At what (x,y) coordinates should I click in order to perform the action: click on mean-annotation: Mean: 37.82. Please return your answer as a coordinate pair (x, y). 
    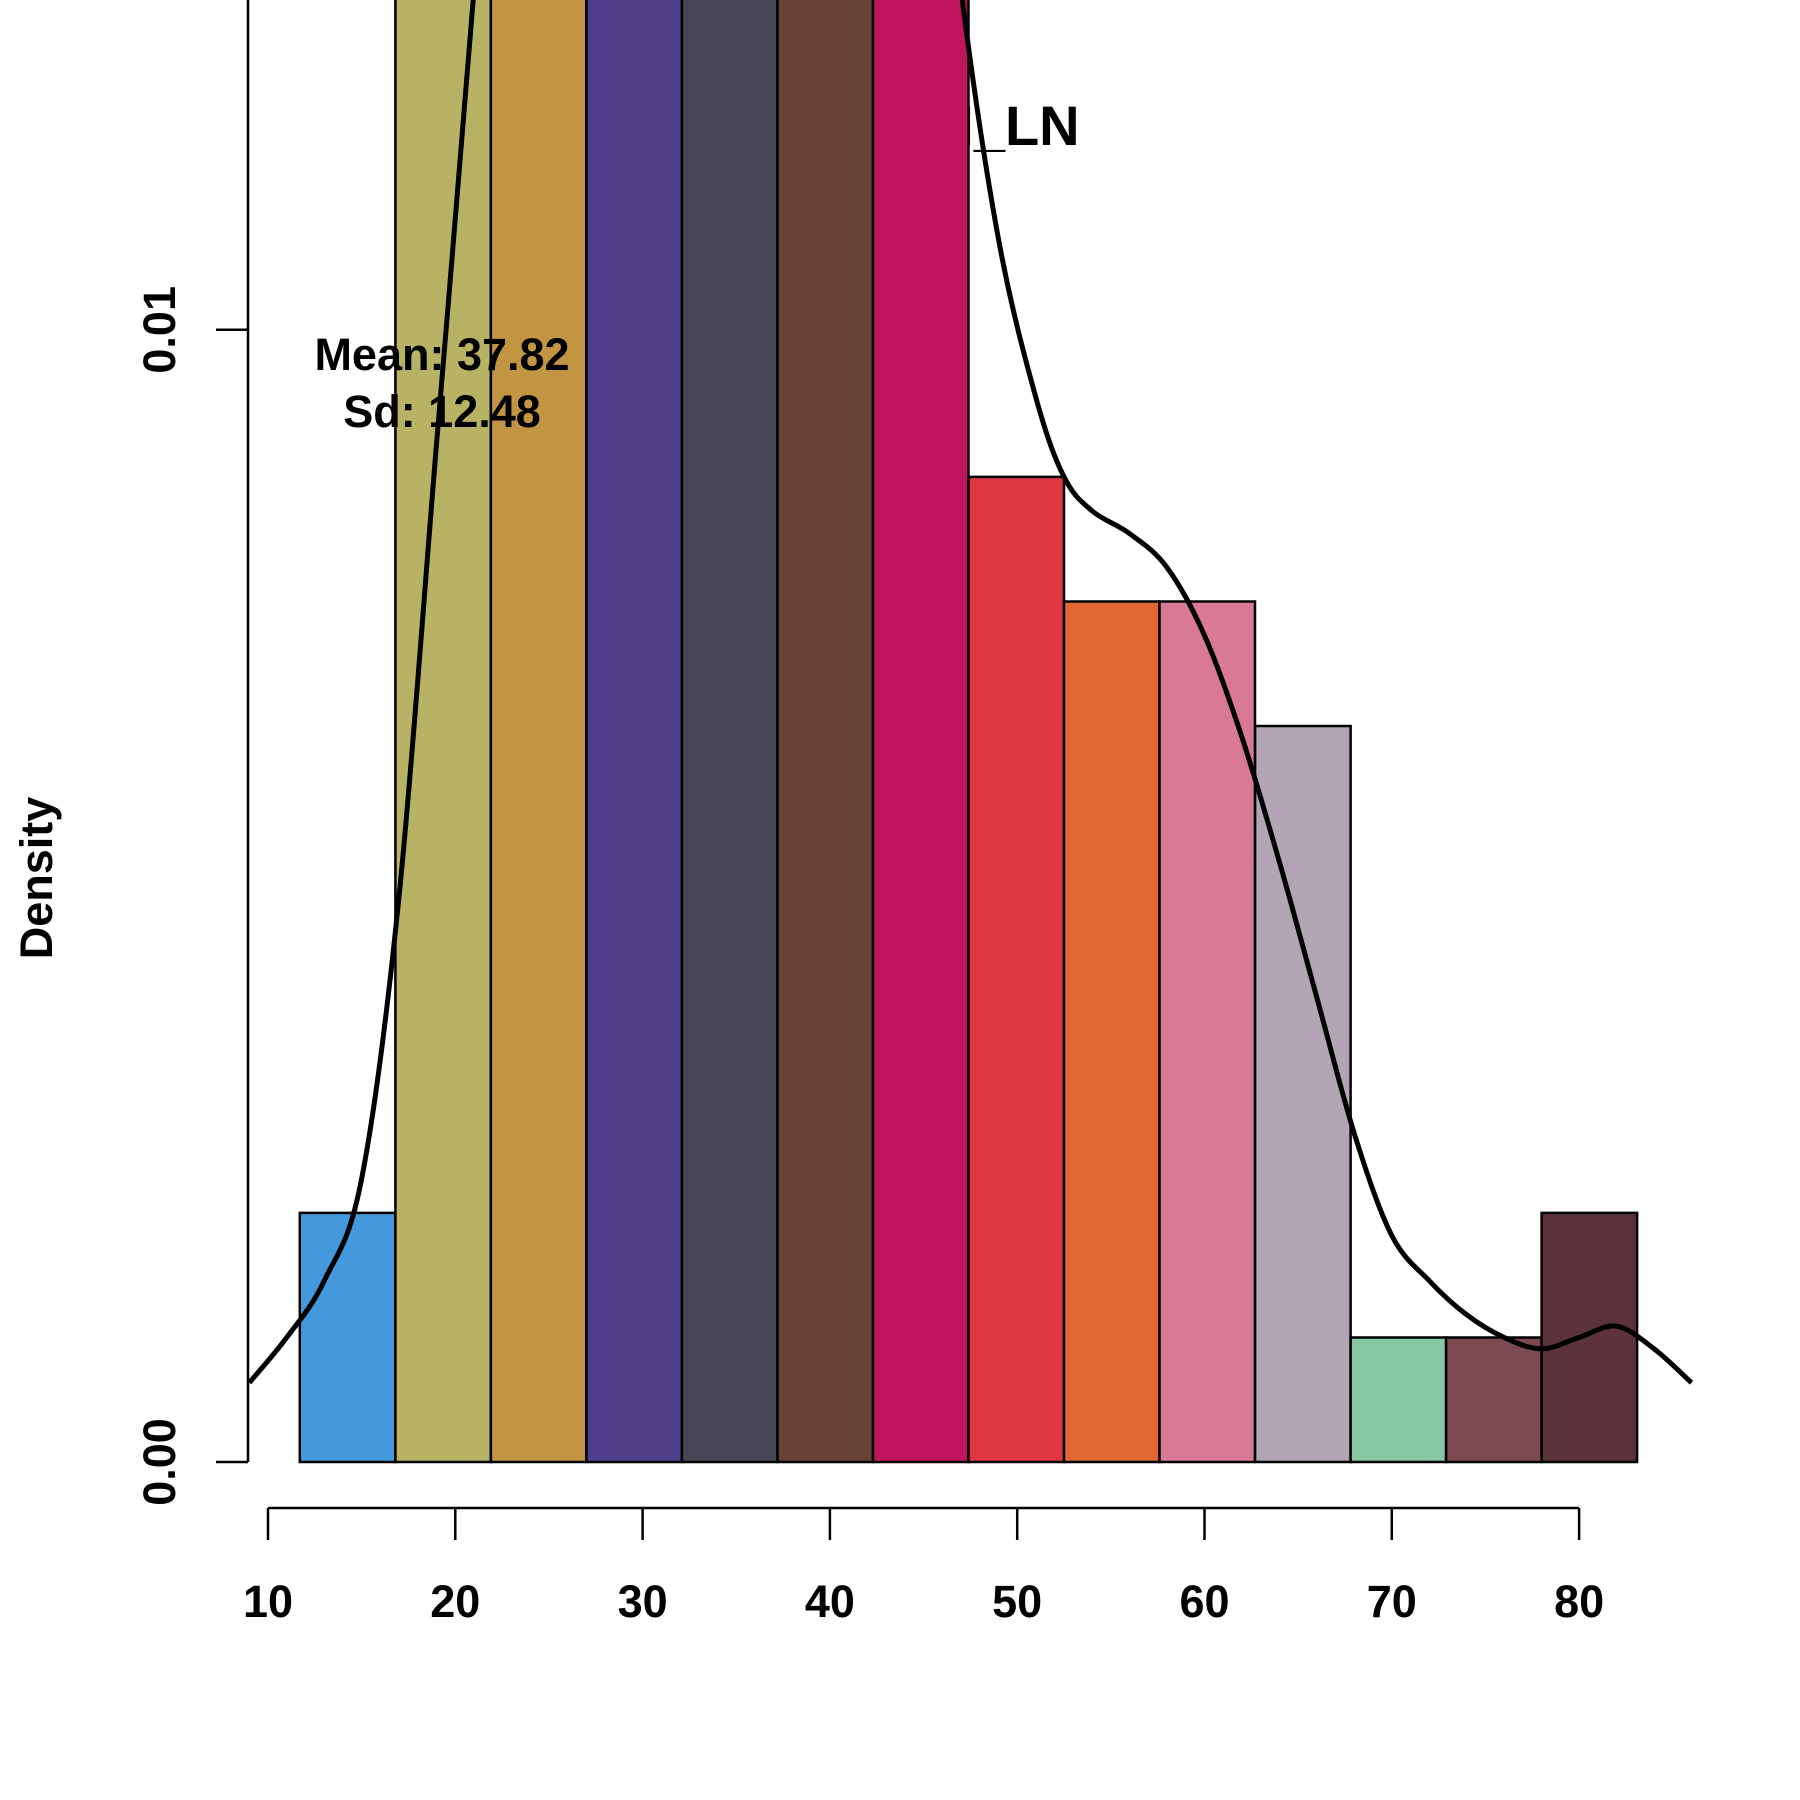
    Looking at the image, I should click on (441, 354).